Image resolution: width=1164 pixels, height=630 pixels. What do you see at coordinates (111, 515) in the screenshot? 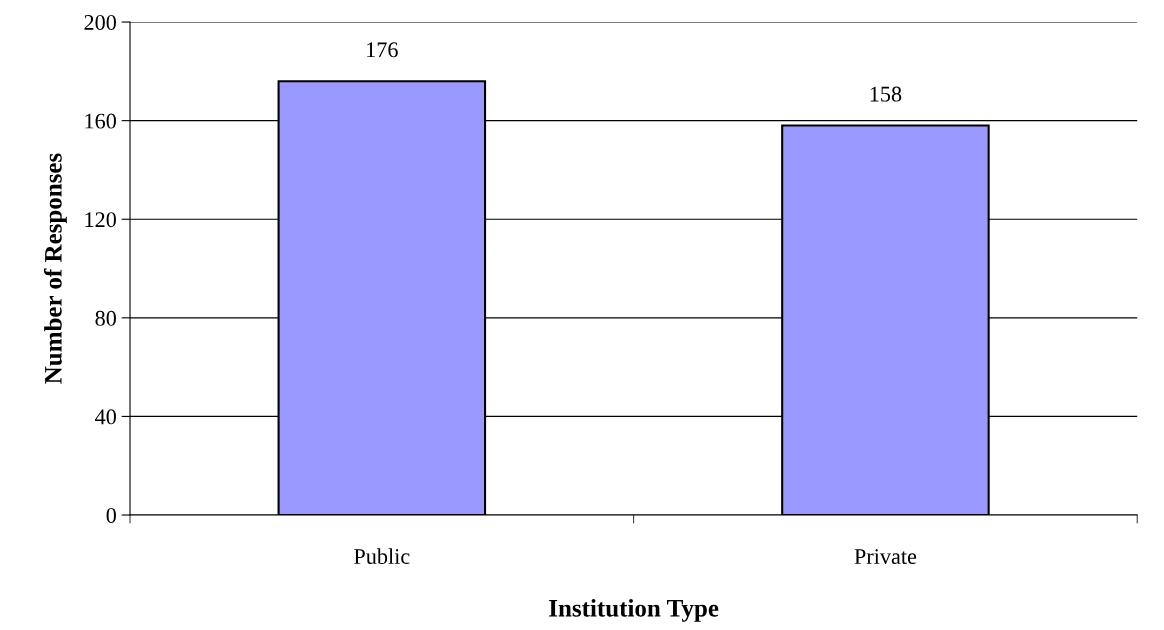
I see `y-tick-label: 0` at bounding box center [111, 515].